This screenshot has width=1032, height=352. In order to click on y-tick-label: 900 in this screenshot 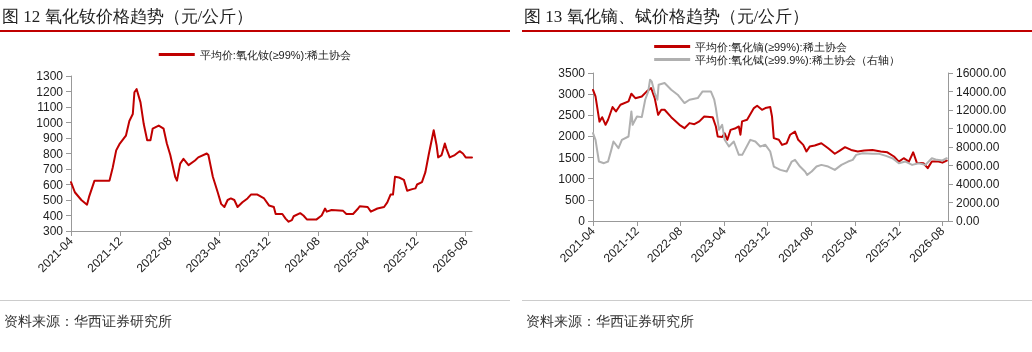, I will do `click(53, 138)`.